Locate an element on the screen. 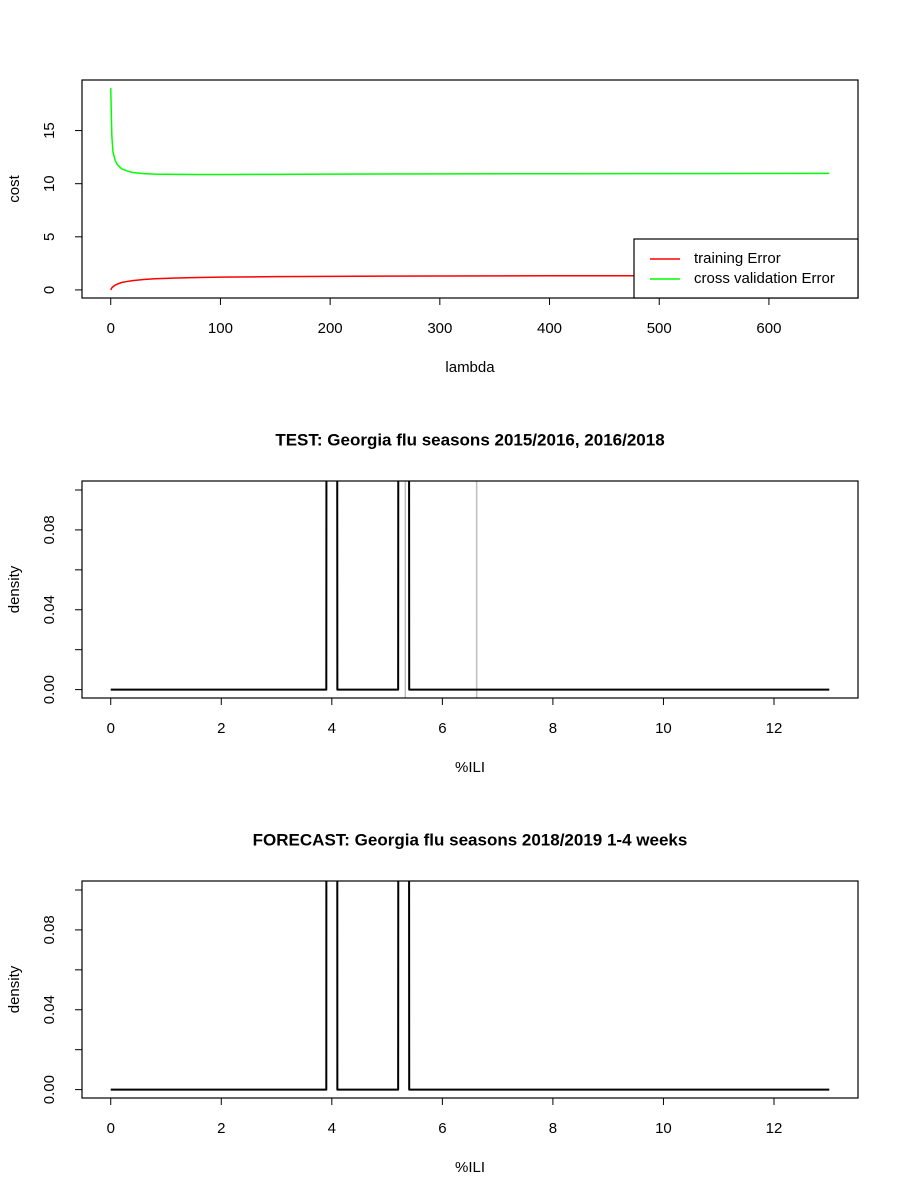 This screenshot has width=900, height=1200. y-tick-label: 10 is located at coordinates (49, 183).